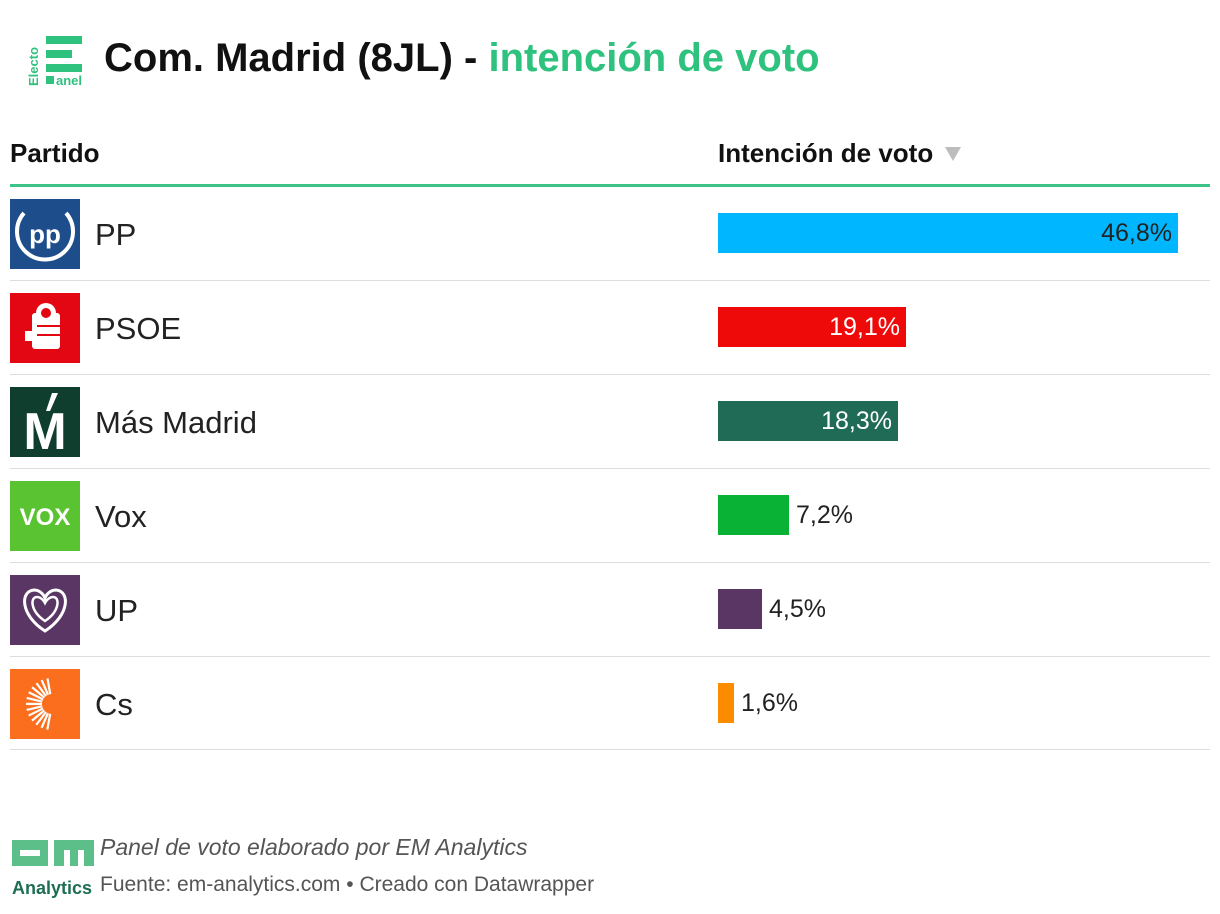 The image size is (1220, 914). What do you see at coordinates (826, 153) in the screenshot?
I see `column-header-vote-label: Intención de voto` at bounding box center [826, 153].